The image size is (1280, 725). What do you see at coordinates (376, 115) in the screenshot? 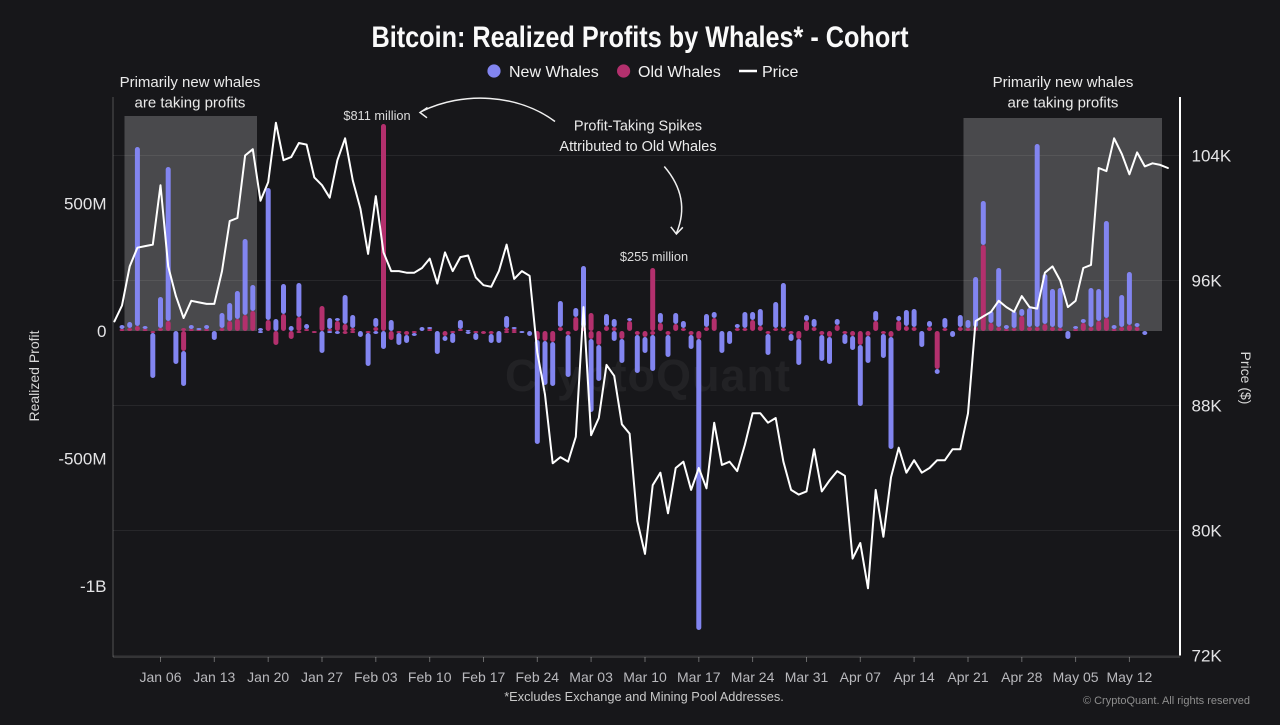
I see `svg-text: $811 million` at bounding box center [376, 115].